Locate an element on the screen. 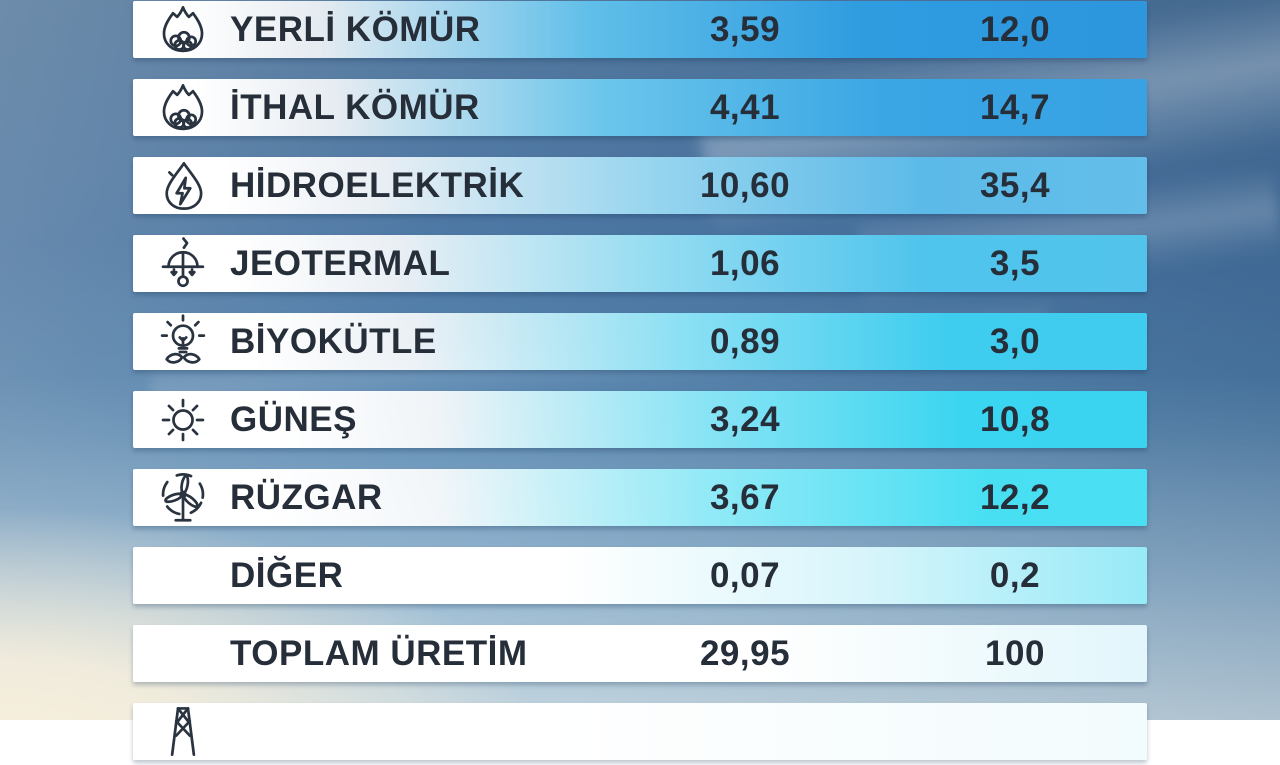 This screenshot has height=765, width=1280. row-value-primary: 3,67 is located at coordinates (745, 497).